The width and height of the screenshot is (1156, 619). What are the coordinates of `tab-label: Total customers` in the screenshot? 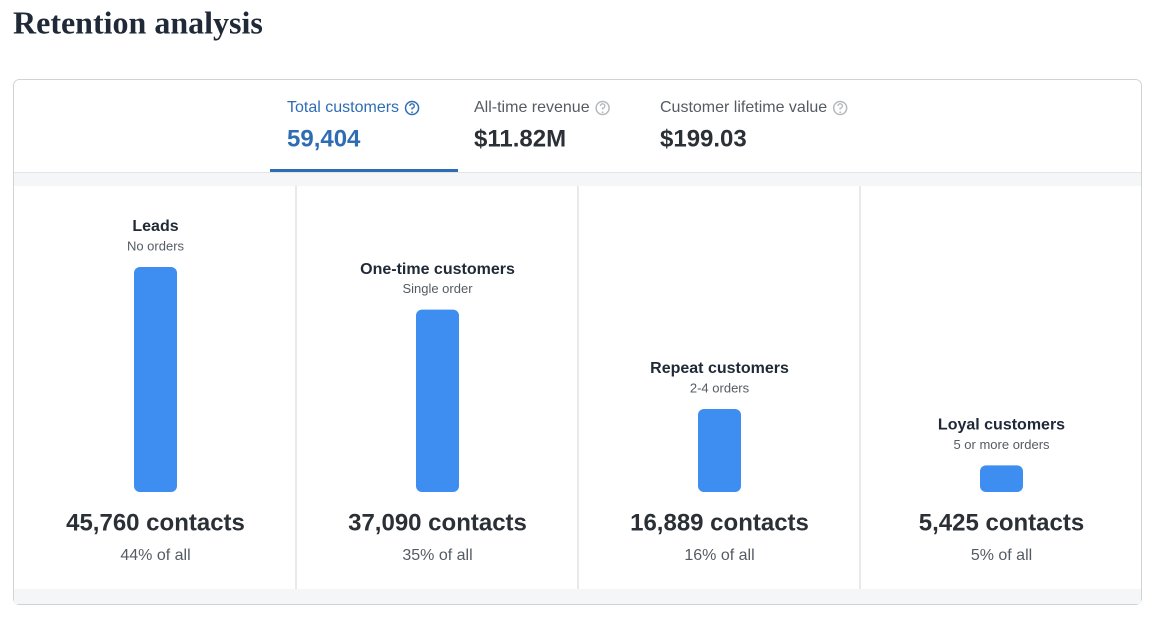 It's located at (343, 107).